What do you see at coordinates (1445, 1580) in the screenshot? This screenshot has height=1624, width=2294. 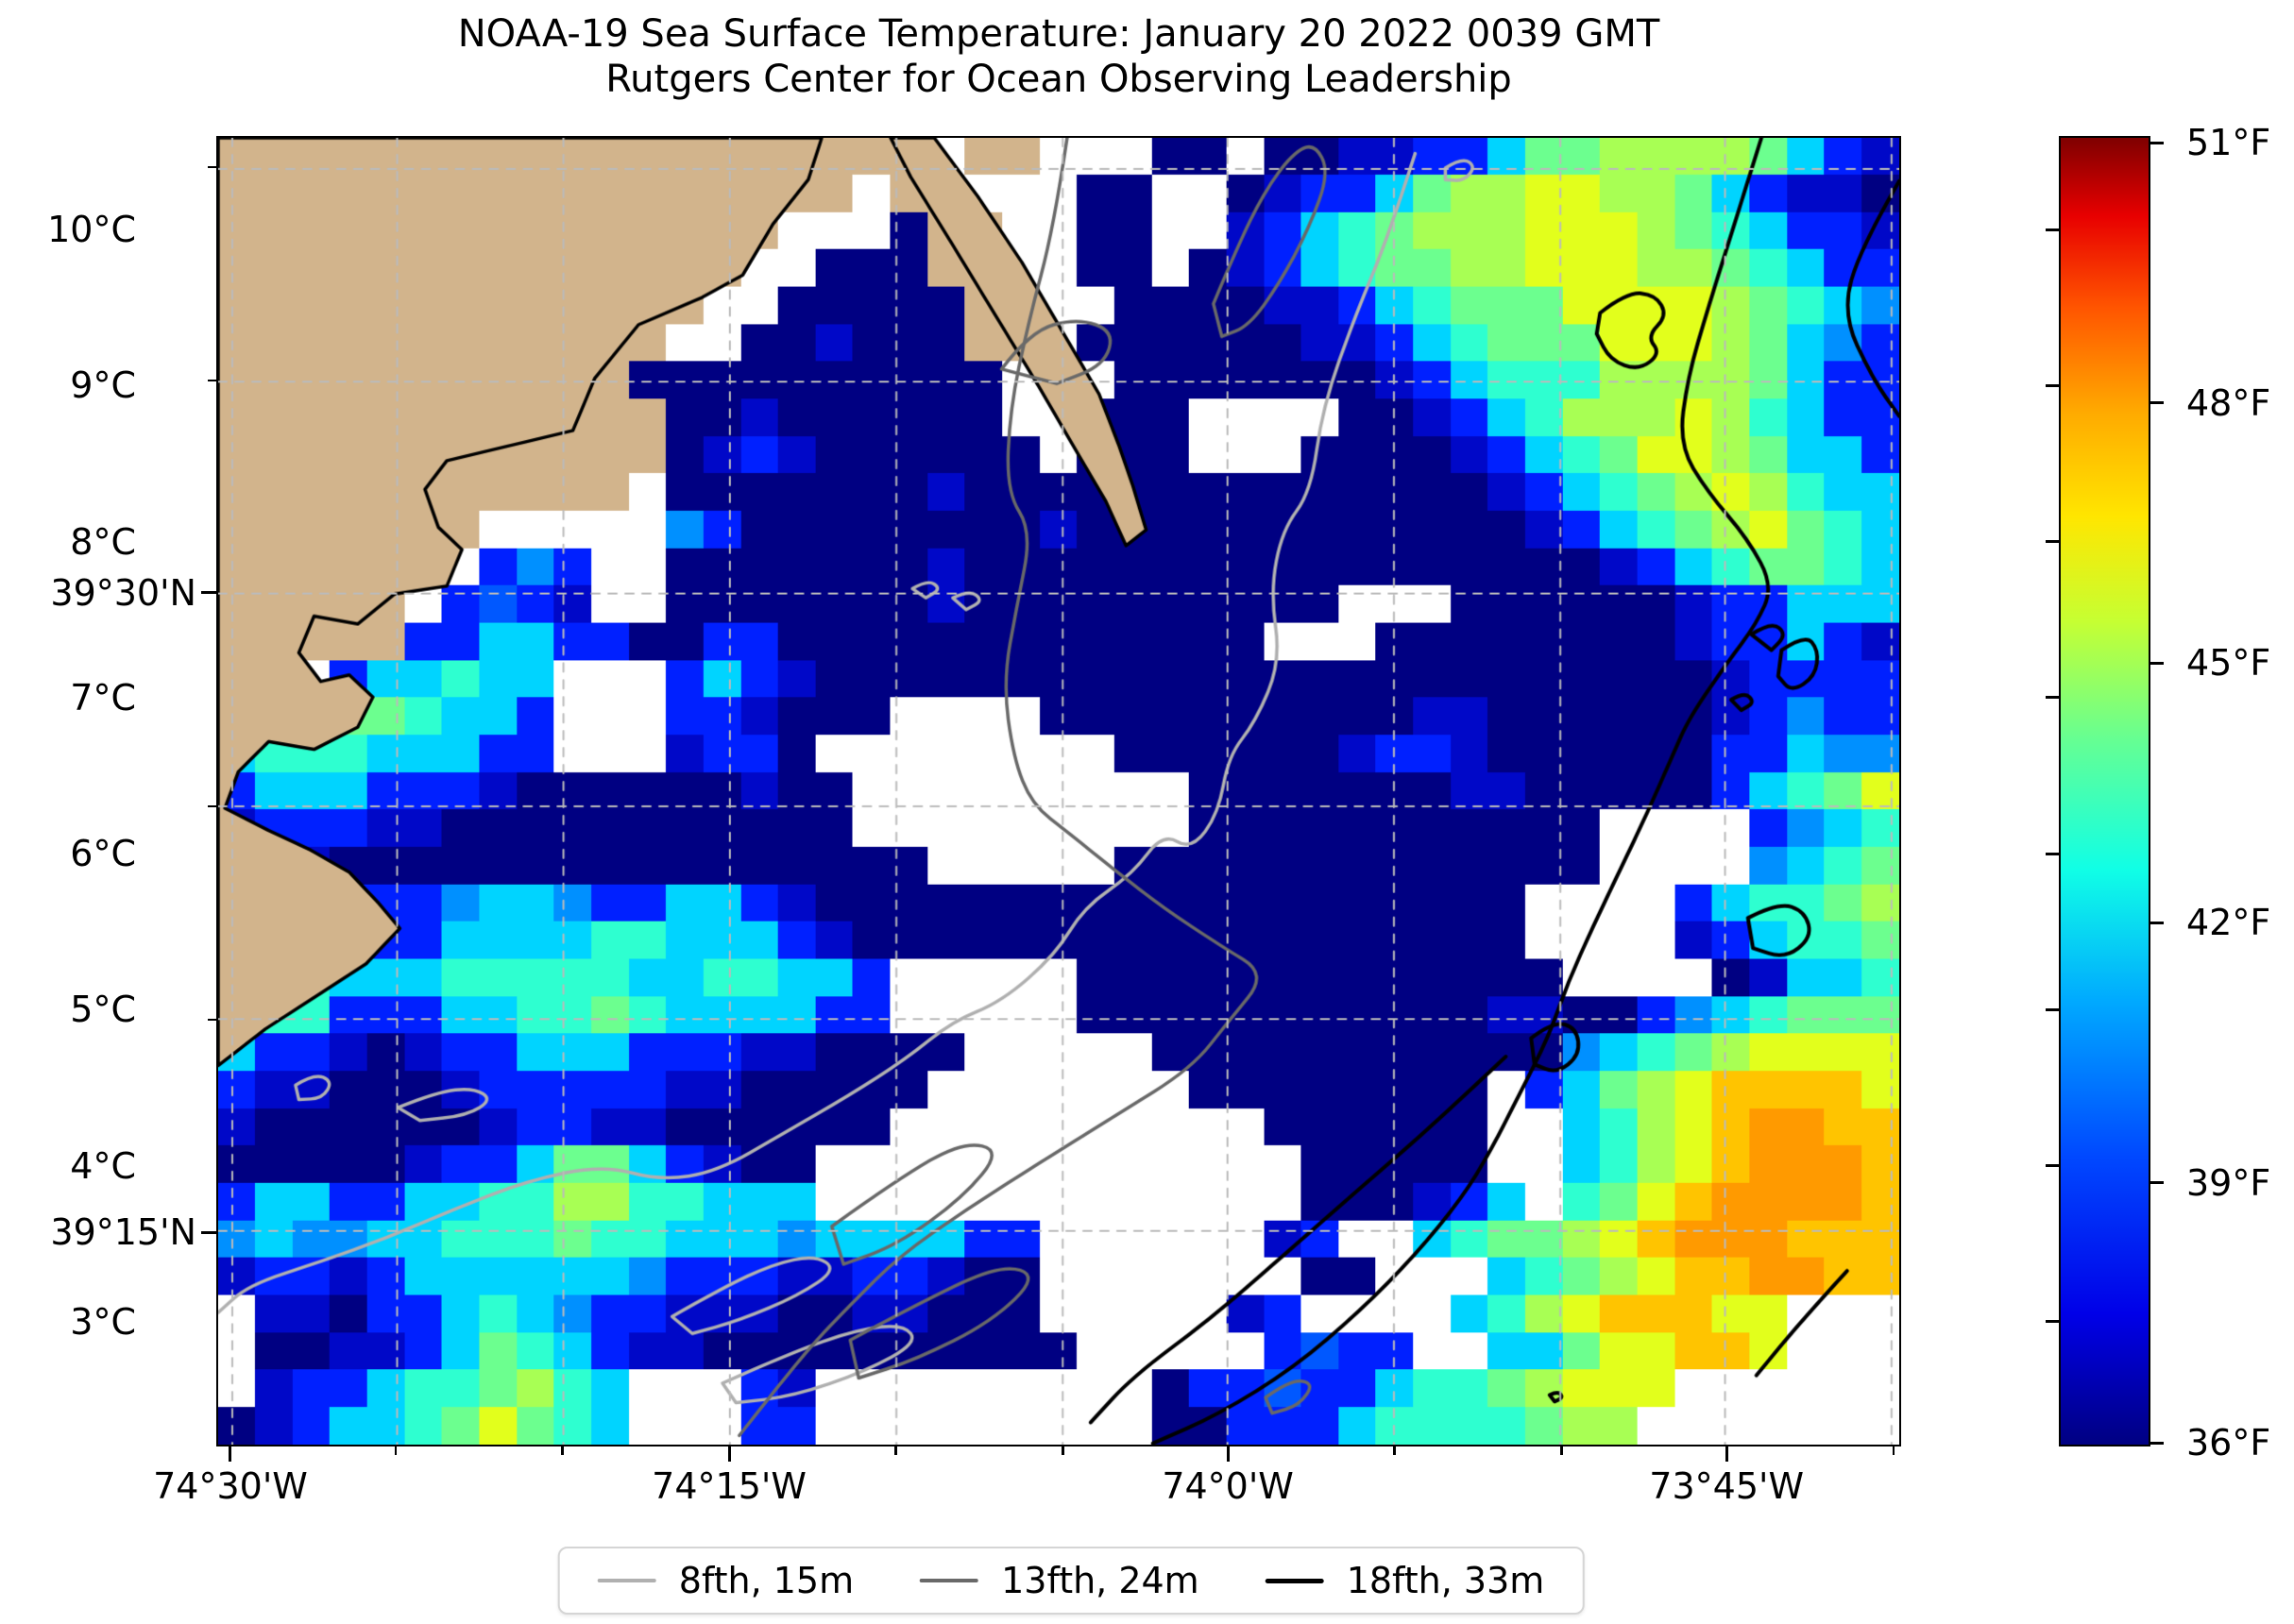 I see `legend-label: 18fth, 33m` at bounding box center [1445, 1580].